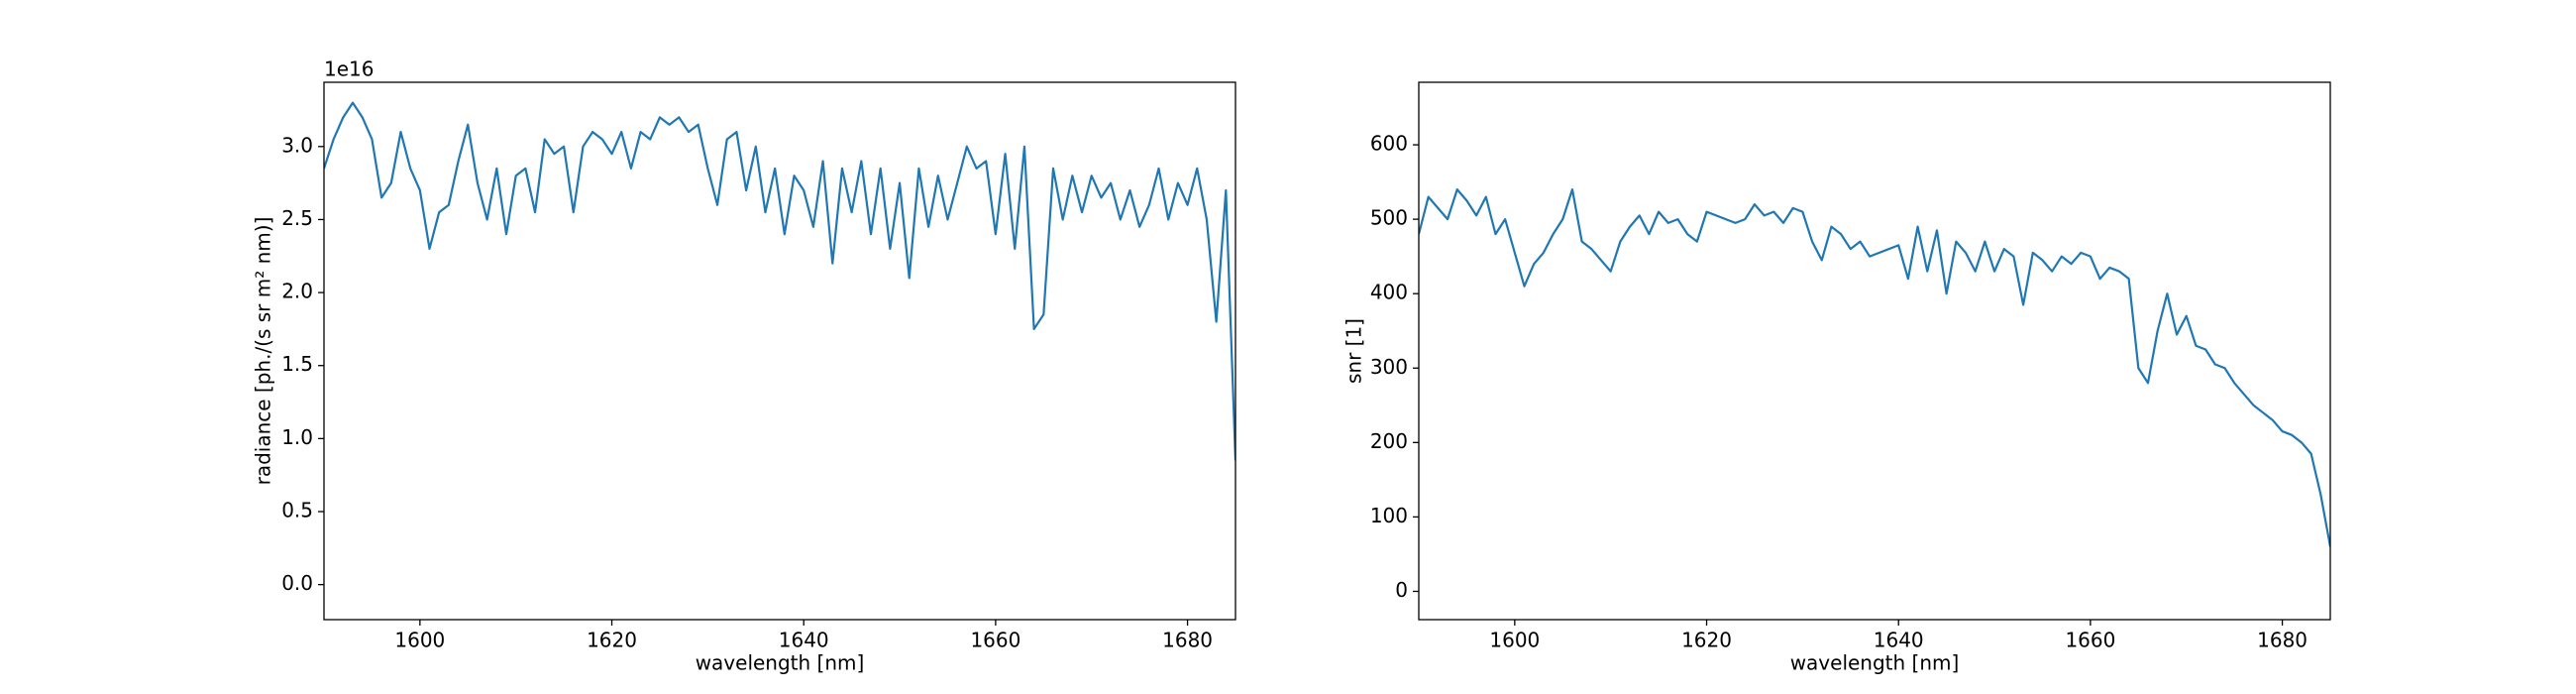 This screenshot has height=694, width=2576. What do you see at coordinates (1389, 515) in the screenshot?
I see `y-tick-label: 100` at bounding box center [1389, 515].